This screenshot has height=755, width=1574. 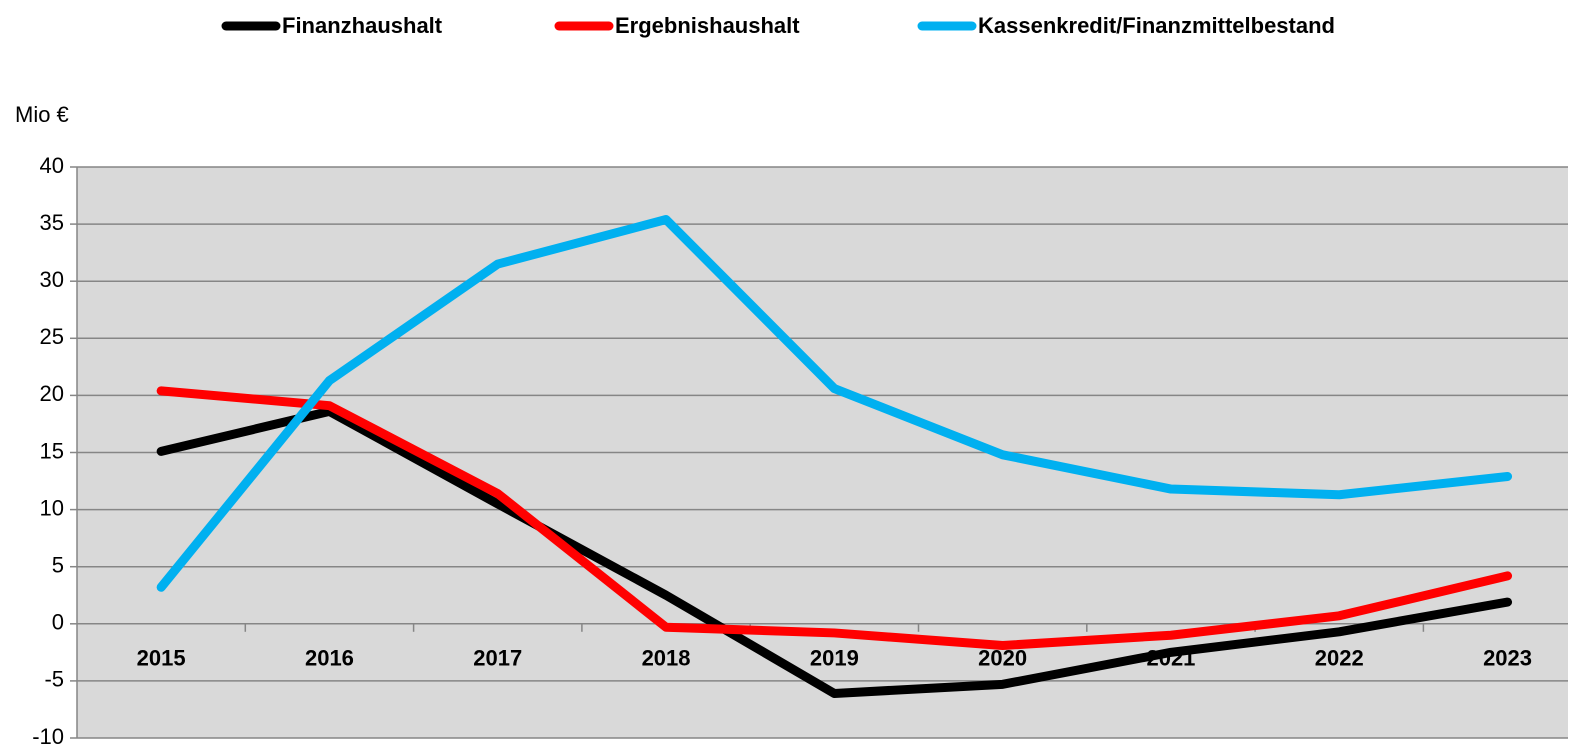 I want to click on x-tick-label: 2016, so click(x=329, y=658).